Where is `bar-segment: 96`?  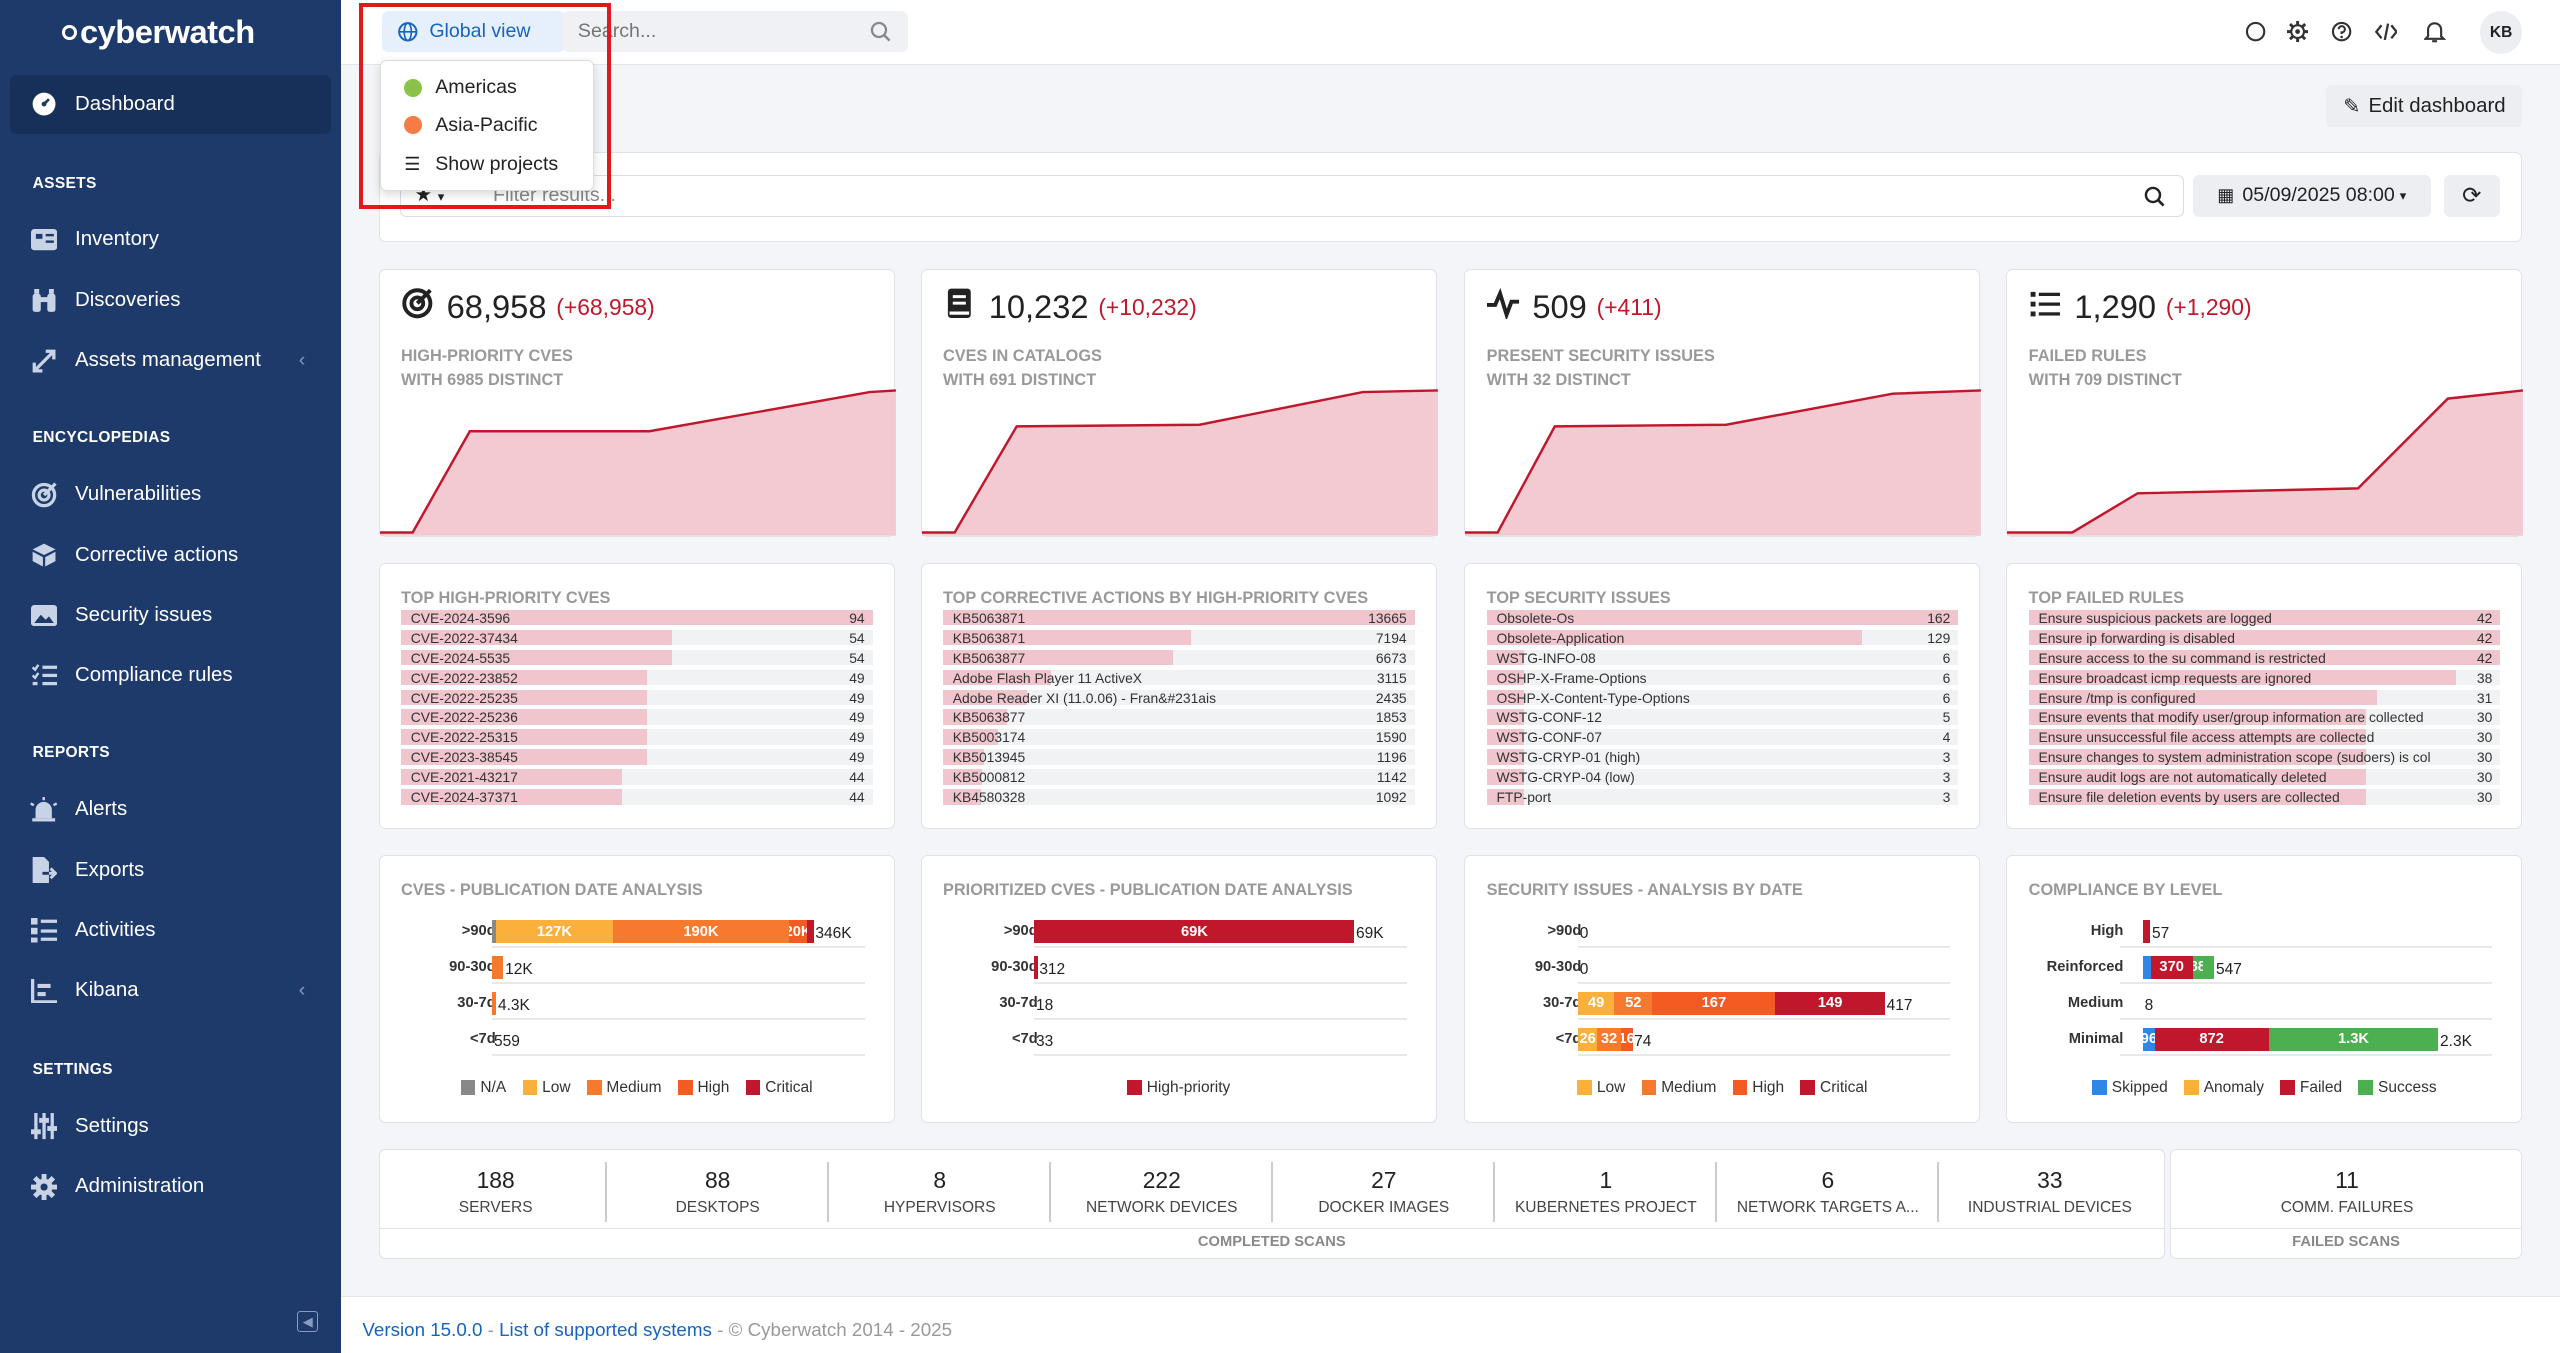 bar-segment: 96 is located at coordinates (2148, 1039).